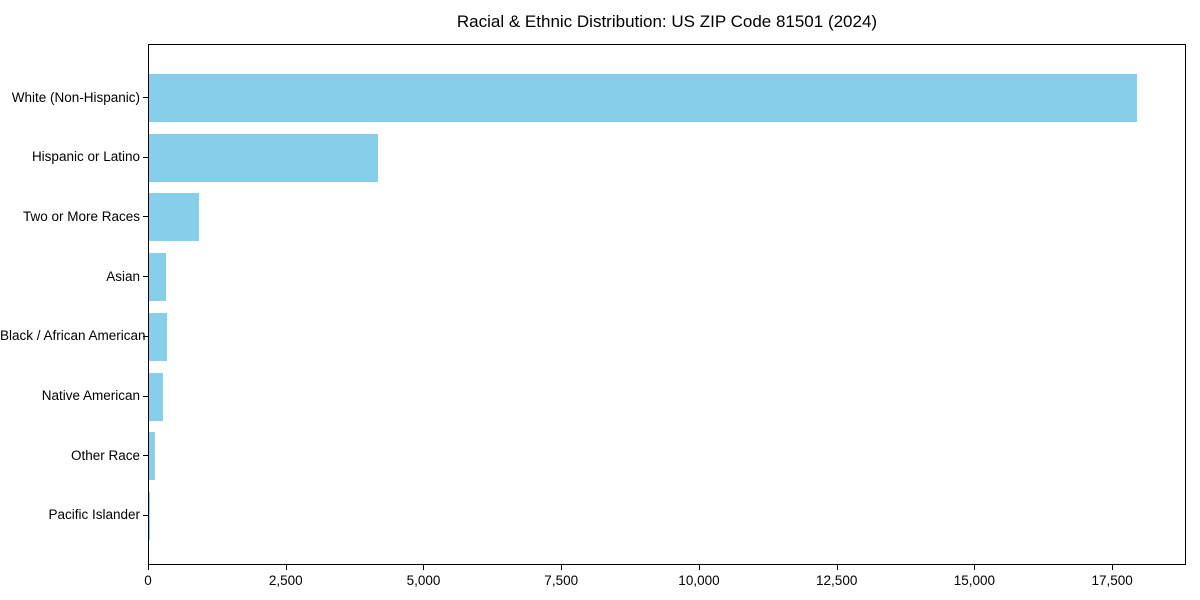 This screenshot has width=1200, height=600. I want to click on y-tick-label-pacific-islander: Pacific Islander, so click(94, 515).